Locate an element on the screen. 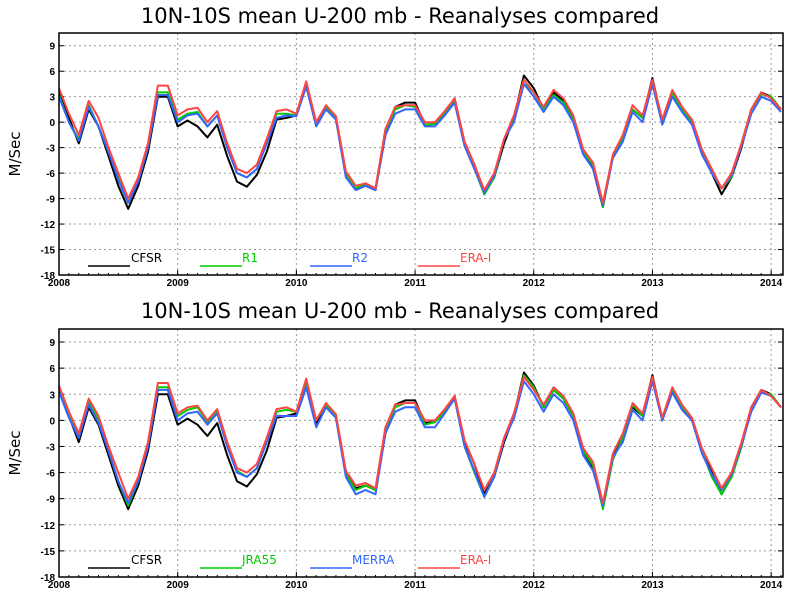 Image resolution: width=800 pixels, height=600 pixels. legend: CFSR JRA55 MERRA ERA-I is located at coordinates (289, 561).